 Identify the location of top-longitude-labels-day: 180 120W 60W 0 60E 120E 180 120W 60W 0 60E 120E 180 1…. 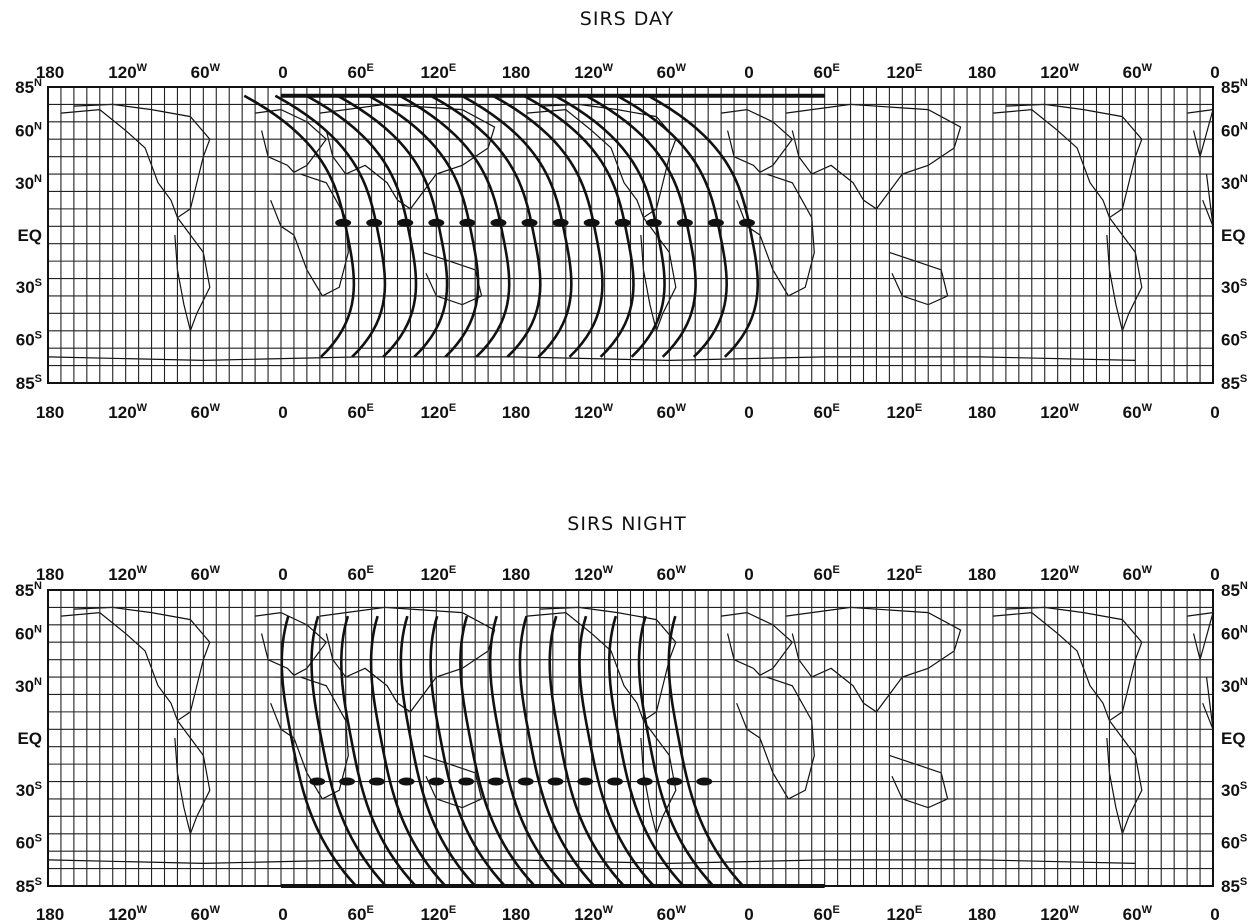
(628, 72).